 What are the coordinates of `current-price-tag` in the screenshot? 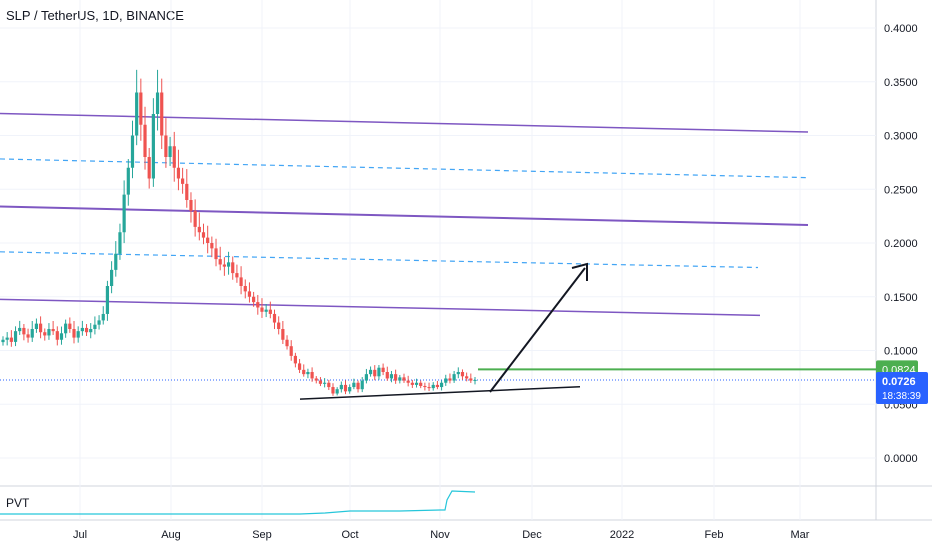 It's located at (902, 387).